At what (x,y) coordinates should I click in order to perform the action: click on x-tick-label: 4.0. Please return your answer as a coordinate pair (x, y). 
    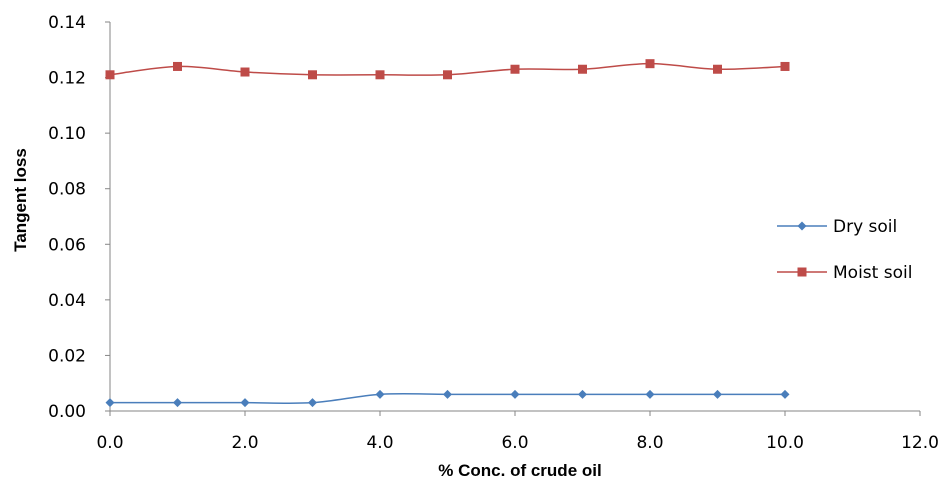
    Looking at the image, I should click on (379, 443).